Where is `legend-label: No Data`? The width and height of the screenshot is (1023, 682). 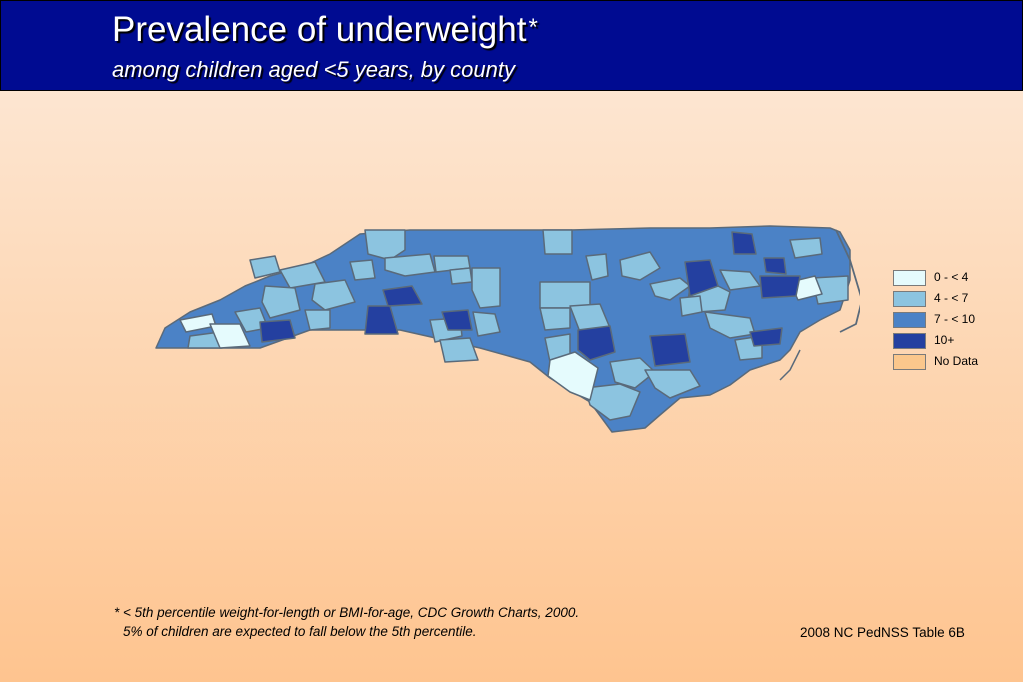
legend-label: No Data is located at coordinates (956, 361).